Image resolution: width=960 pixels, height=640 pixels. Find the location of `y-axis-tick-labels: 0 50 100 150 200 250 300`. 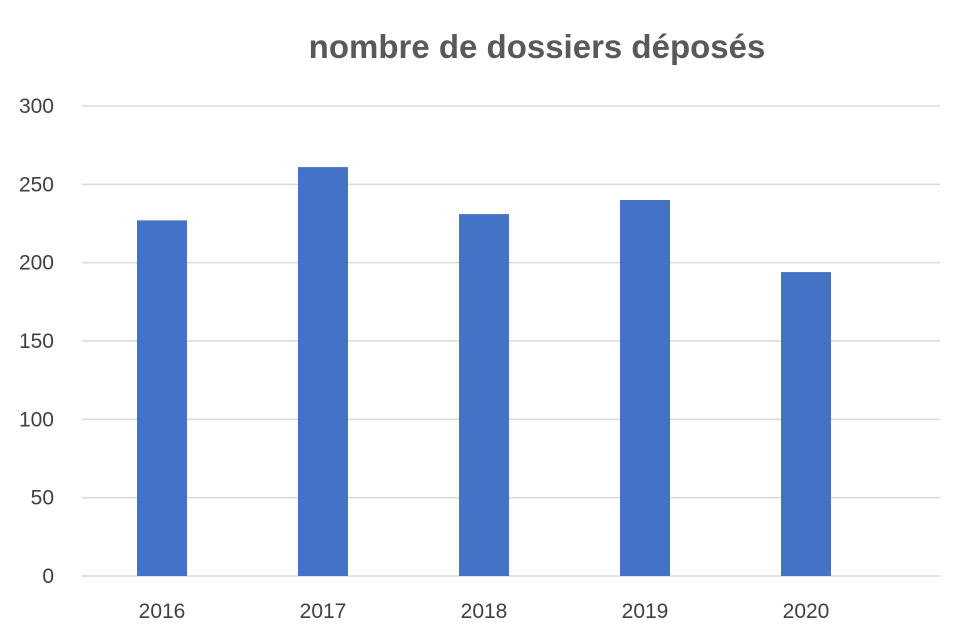

y-axis-tick-labels: 0 50 100 150 200 250 300 is located at coordinates (36, 341).